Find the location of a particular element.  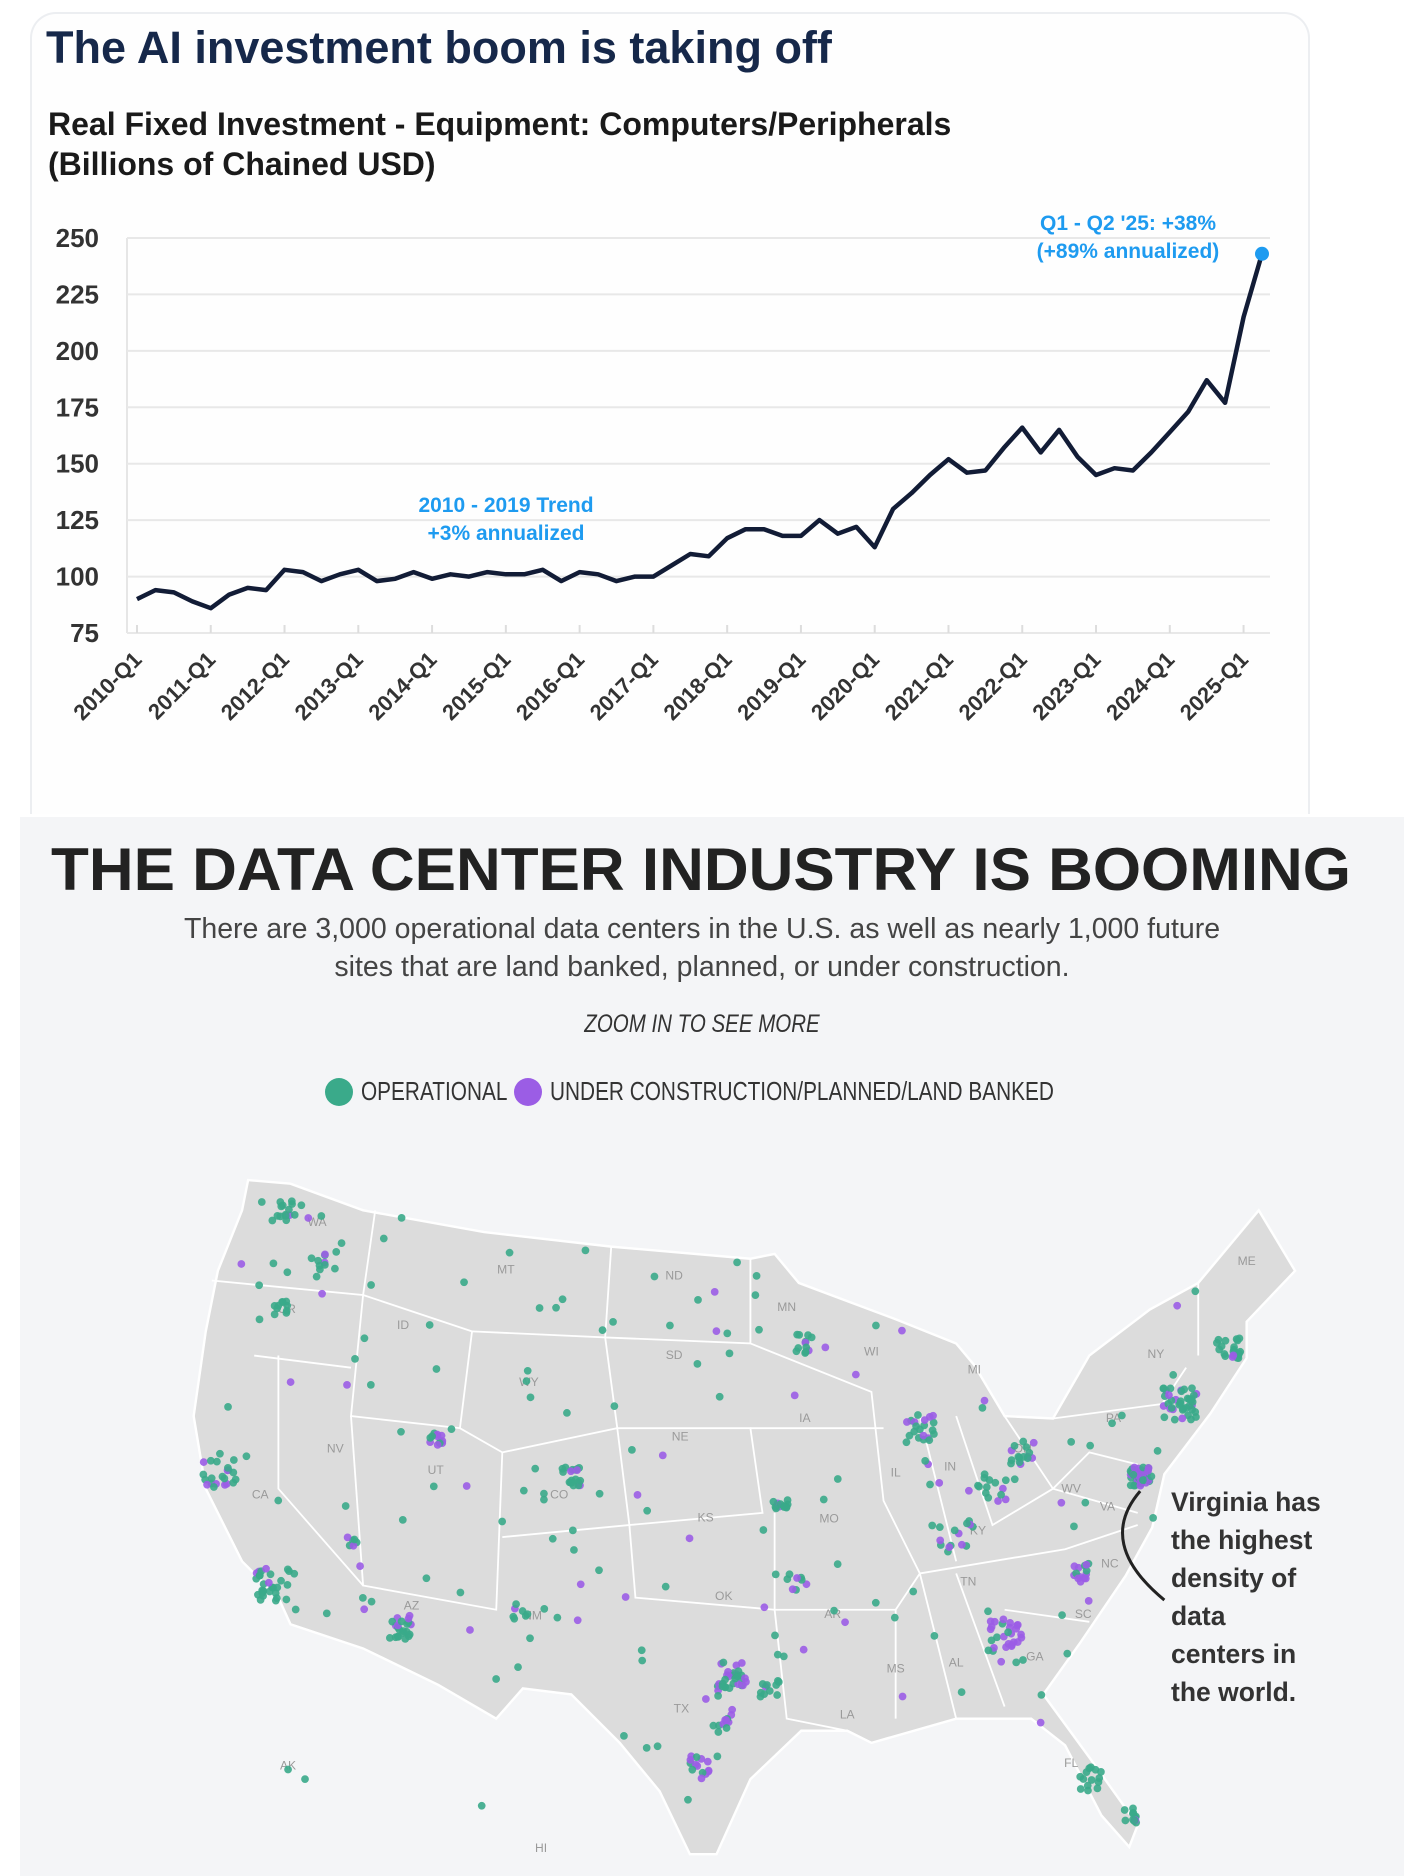

state-label-nd: ND is located at coordinates (674, 1275).